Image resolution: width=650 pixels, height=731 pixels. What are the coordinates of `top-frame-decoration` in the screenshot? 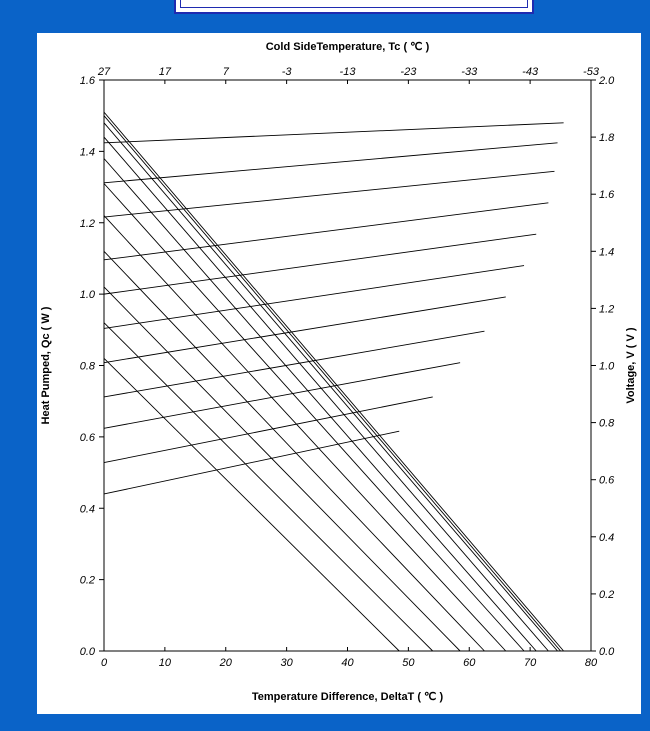 It's located at (354, 7).